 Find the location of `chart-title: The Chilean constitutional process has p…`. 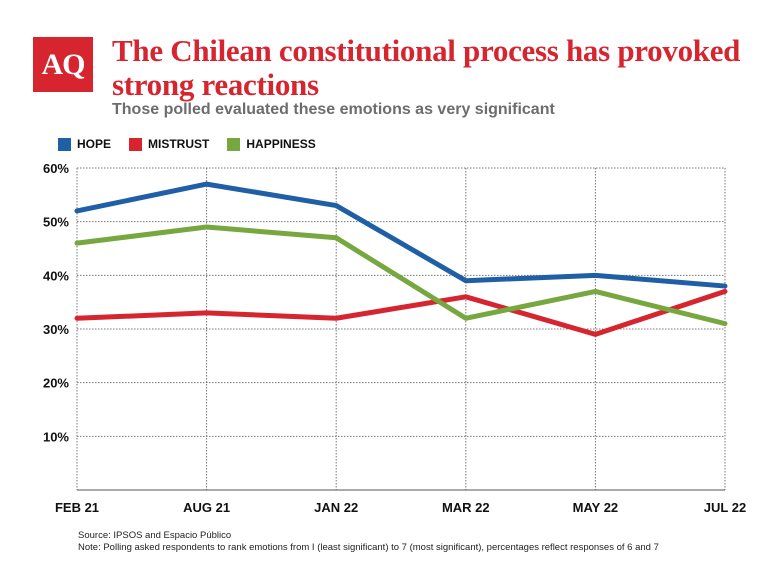

chart-title: The Chilean constitutional process has p… is located at coordinates (426, 67).